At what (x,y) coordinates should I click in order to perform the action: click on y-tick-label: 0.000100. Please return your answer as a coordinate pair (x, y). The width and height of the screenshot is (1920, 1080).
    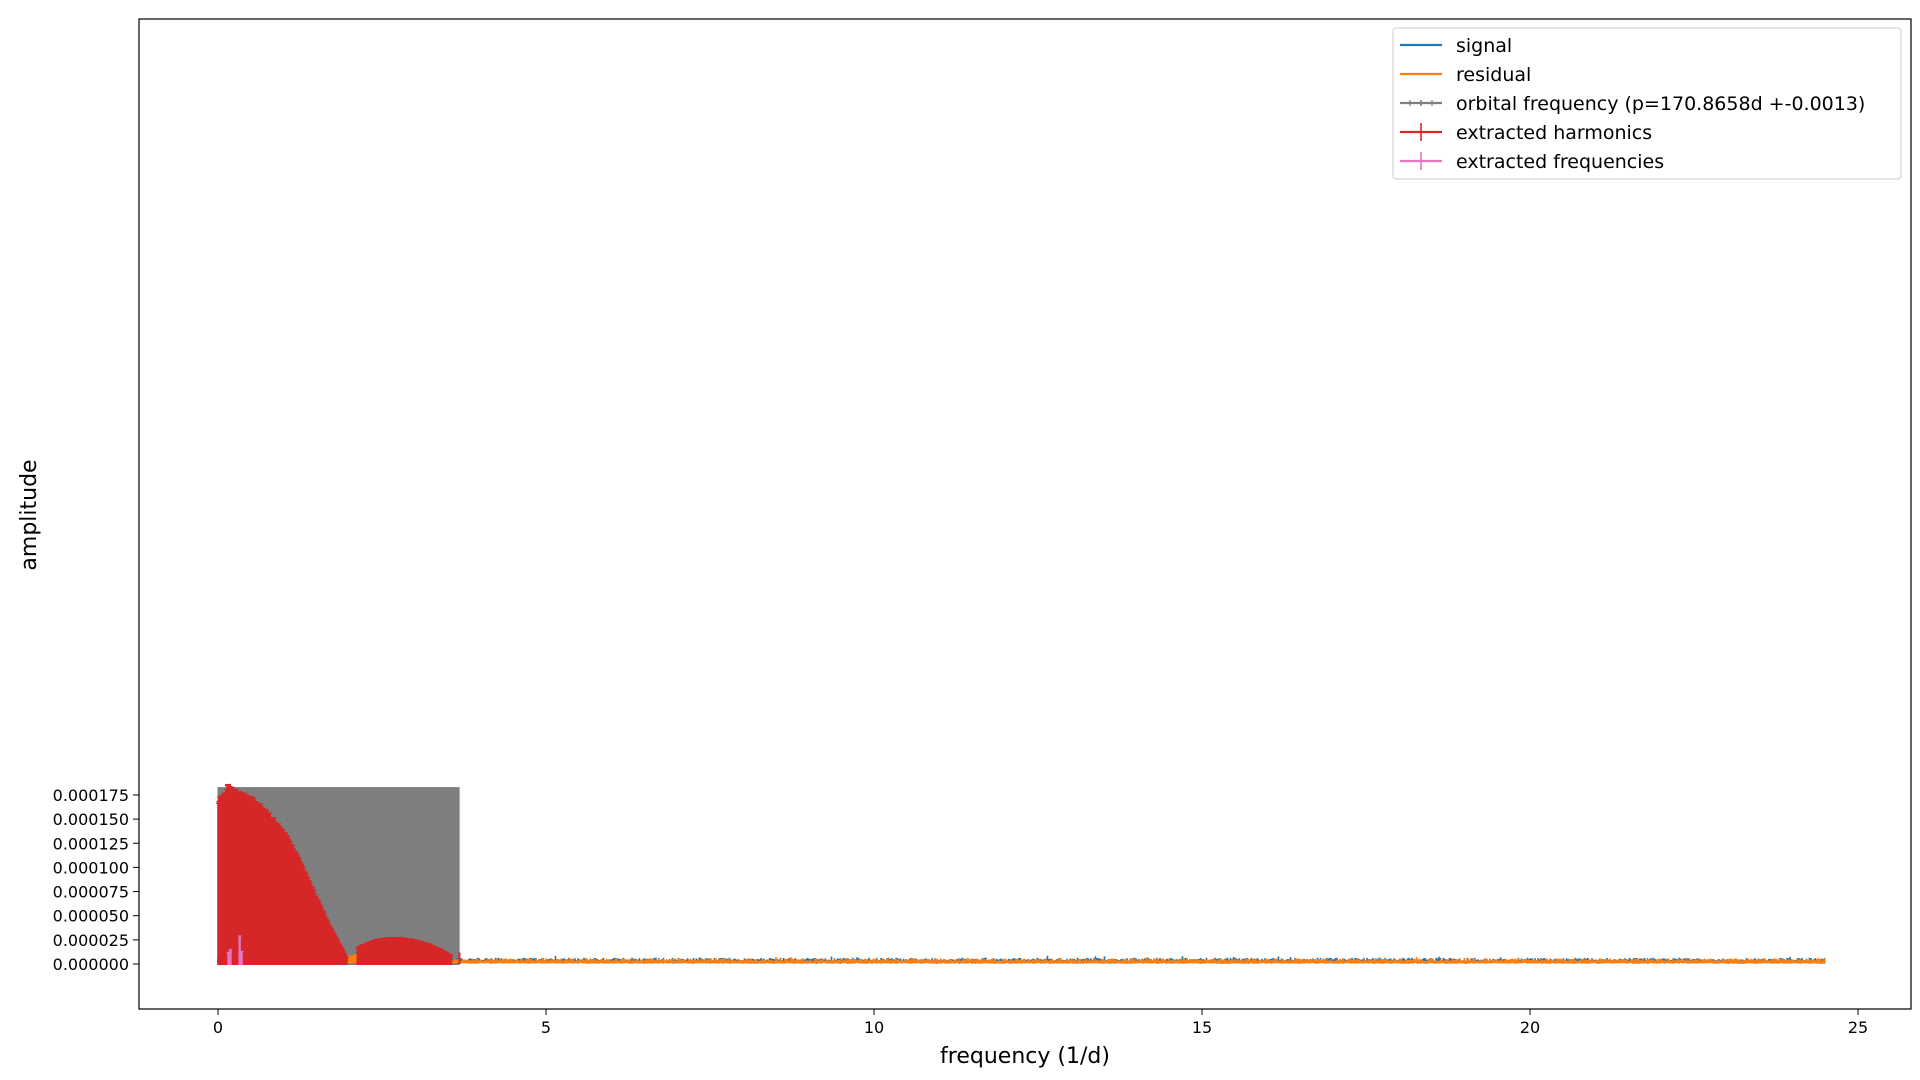
    Looking at the image, I should click on (91, 867).